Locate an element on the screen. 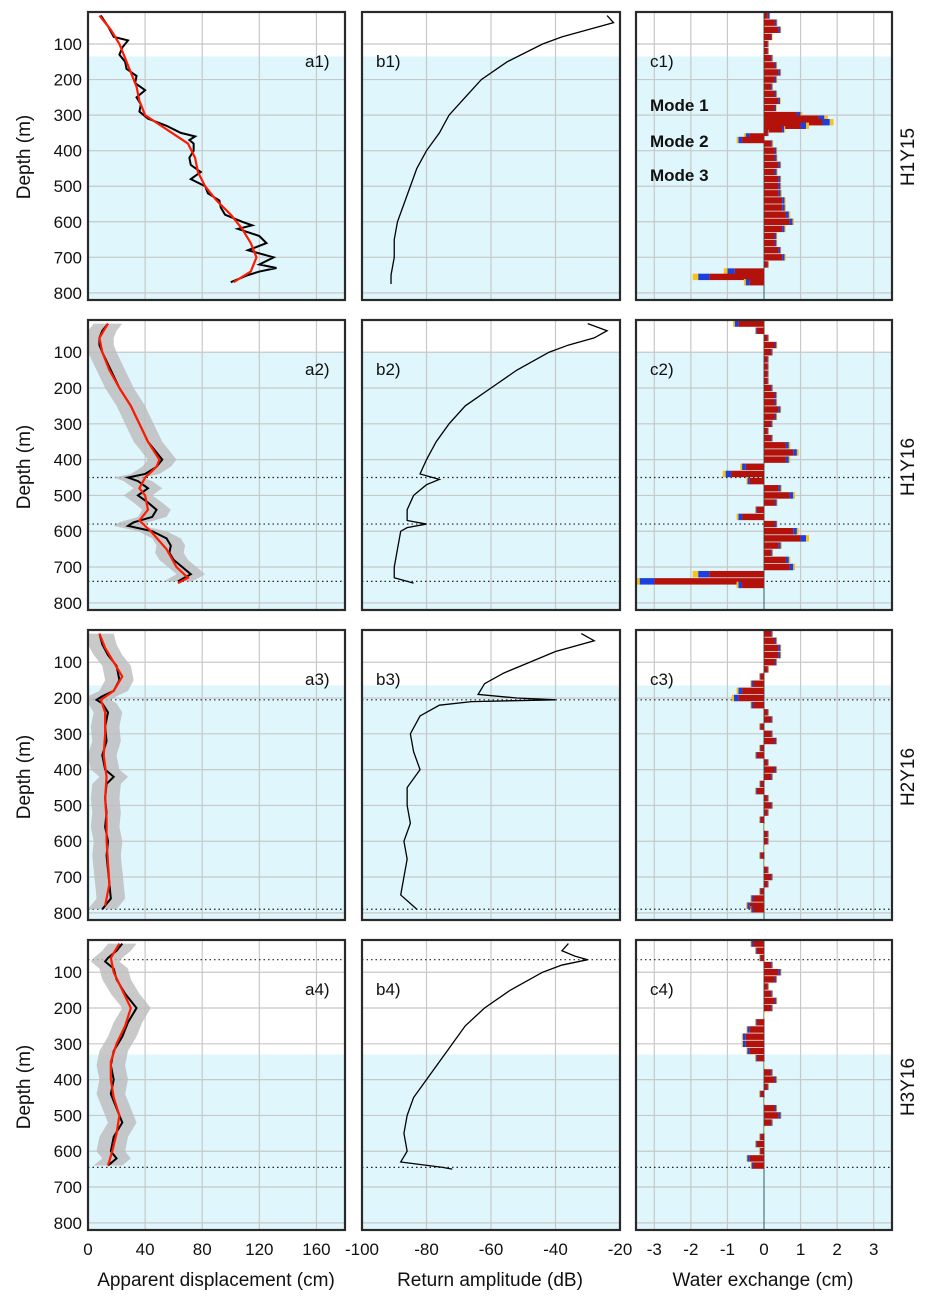 The image size is (934, 1297). panel-label-b4: b4) is located at coordinates (388, 989).